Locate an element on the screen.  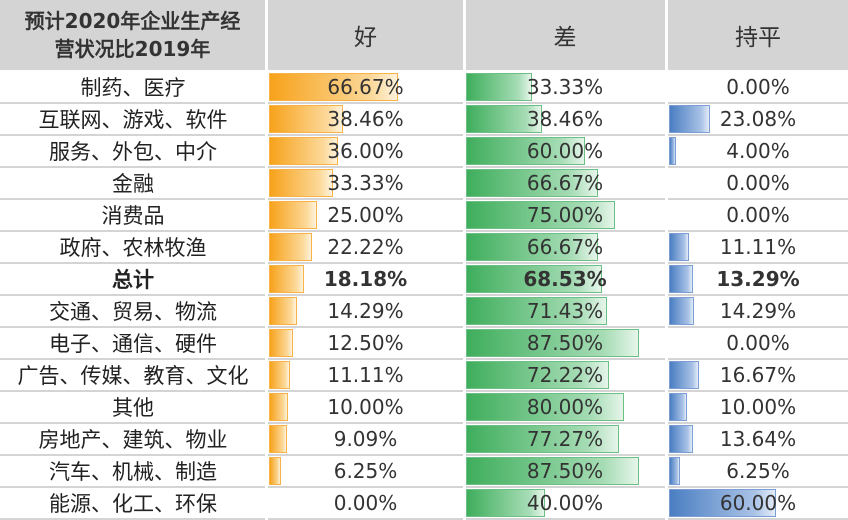
table-row: 广告、传媒、教育、文化 11.11% 72.22% 16.67% is located at coordinates (424, 376).